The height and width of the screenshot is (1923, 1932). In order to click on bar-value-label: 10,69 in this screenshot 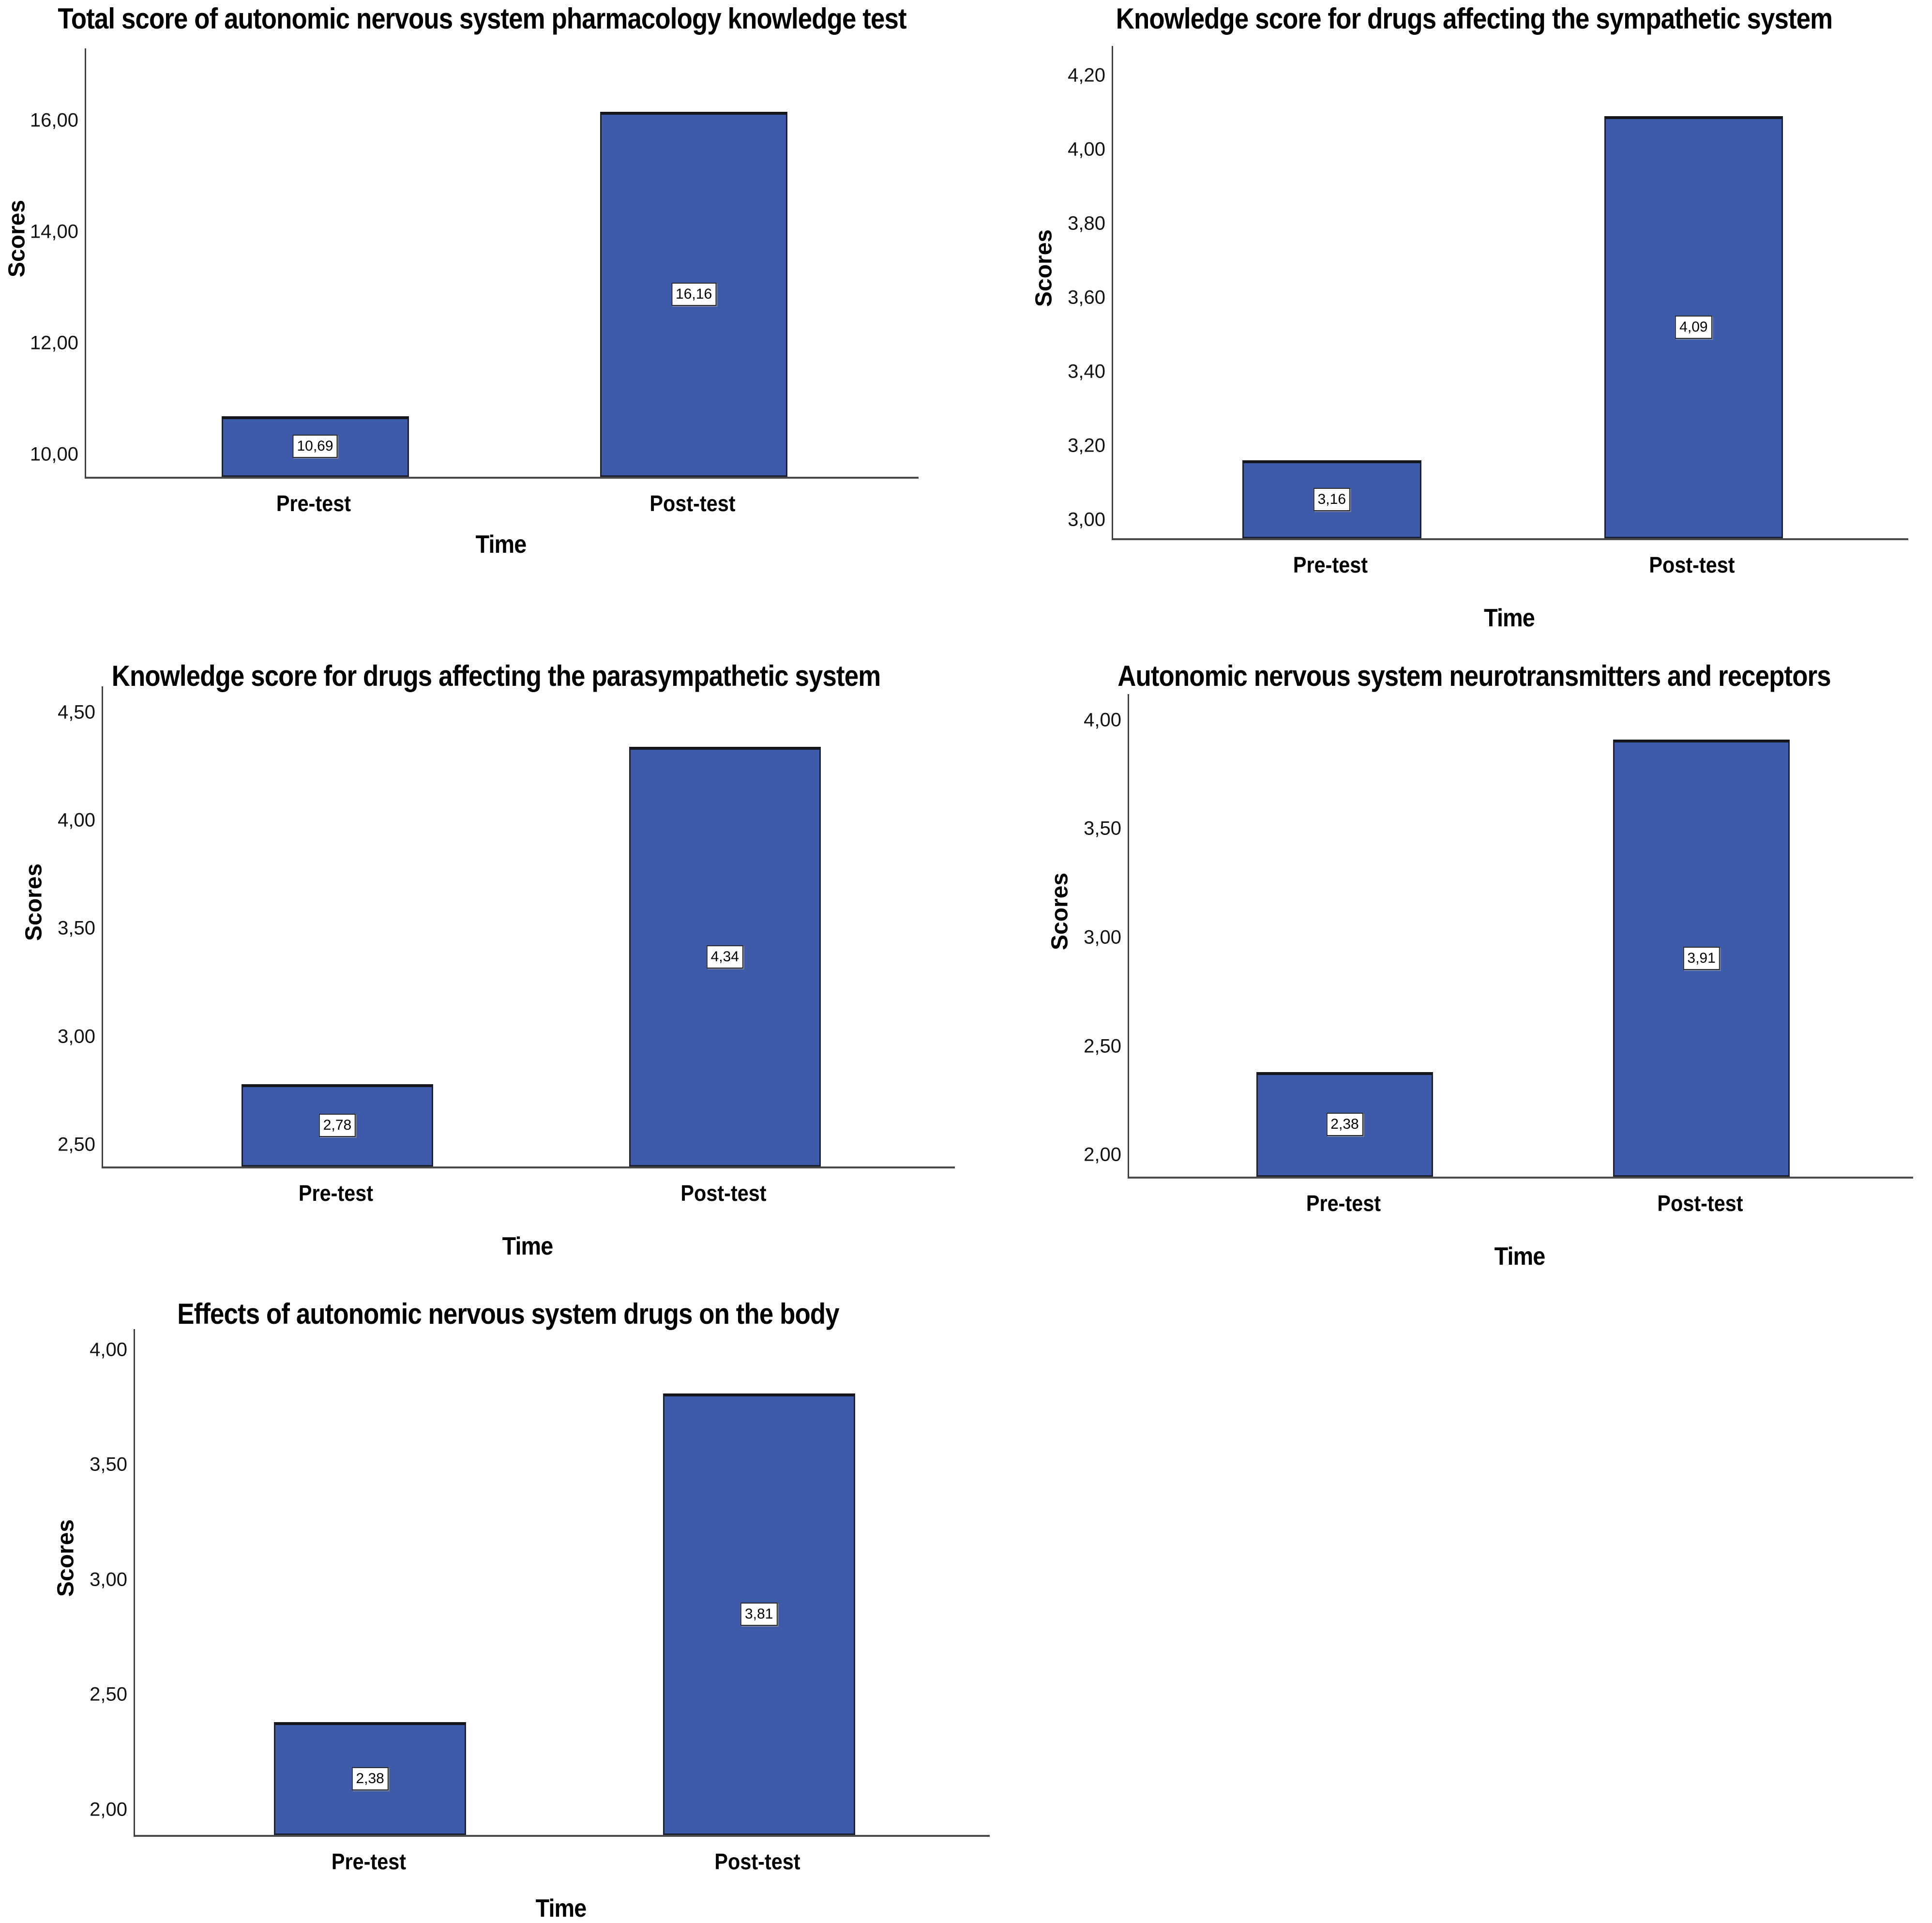, I will do `click(315, 446)`.